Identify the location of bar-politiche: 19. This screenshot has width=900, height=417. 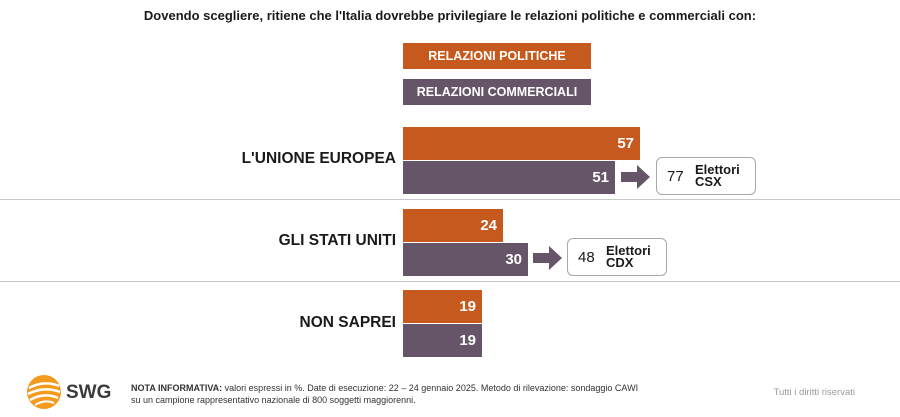
(442, 306).